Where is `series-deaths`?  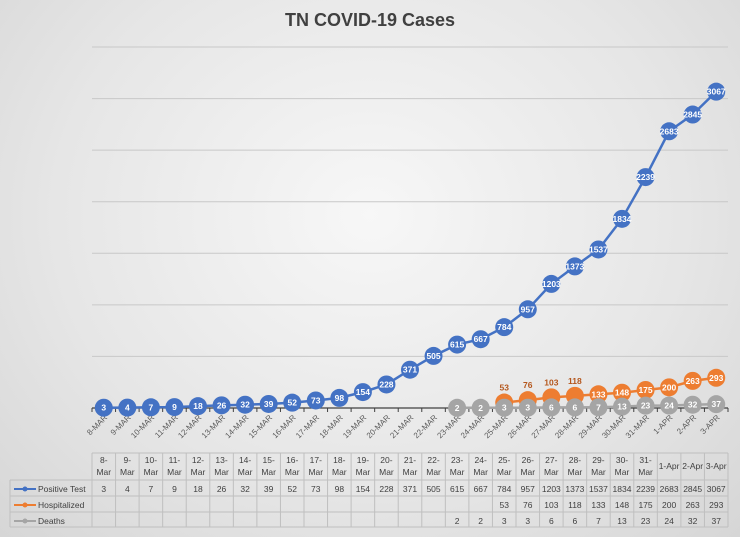
series-deaths is located at coordinates (587, 406).